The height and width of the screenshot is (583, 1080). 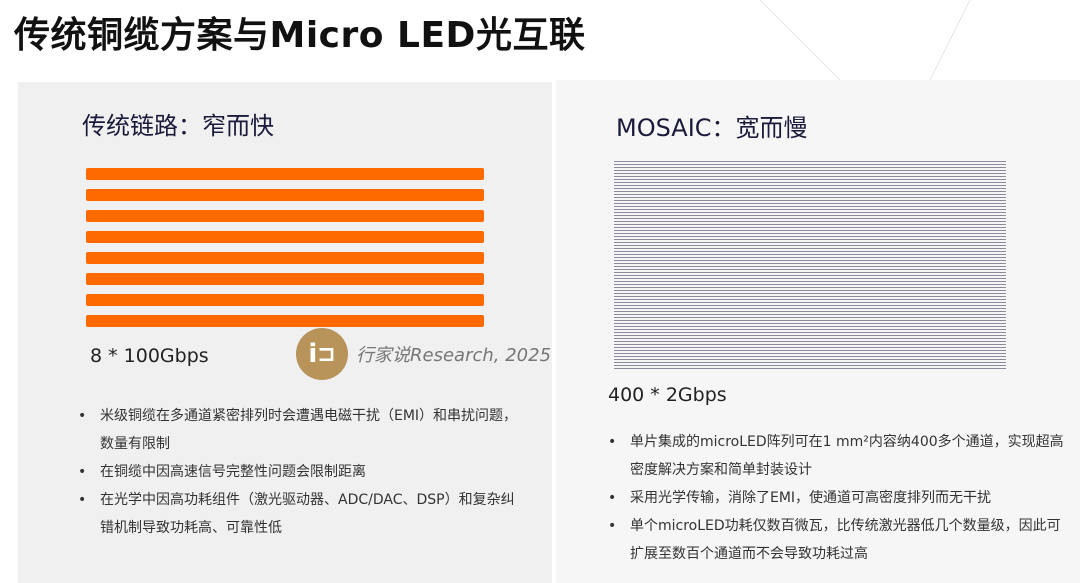 I want to click on copper-channel-bars, so click(x=285, y=252).